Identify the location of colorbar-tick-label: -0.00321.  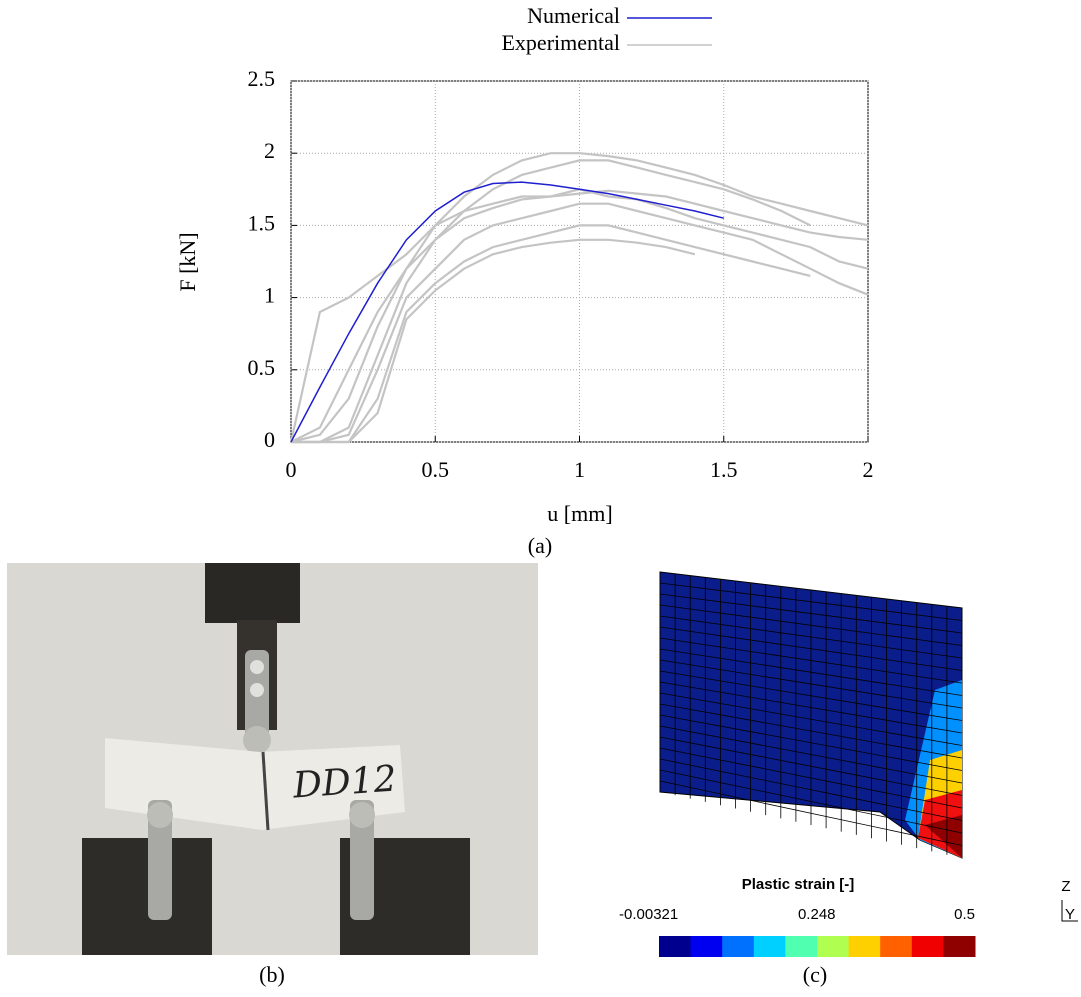
(648, 914).